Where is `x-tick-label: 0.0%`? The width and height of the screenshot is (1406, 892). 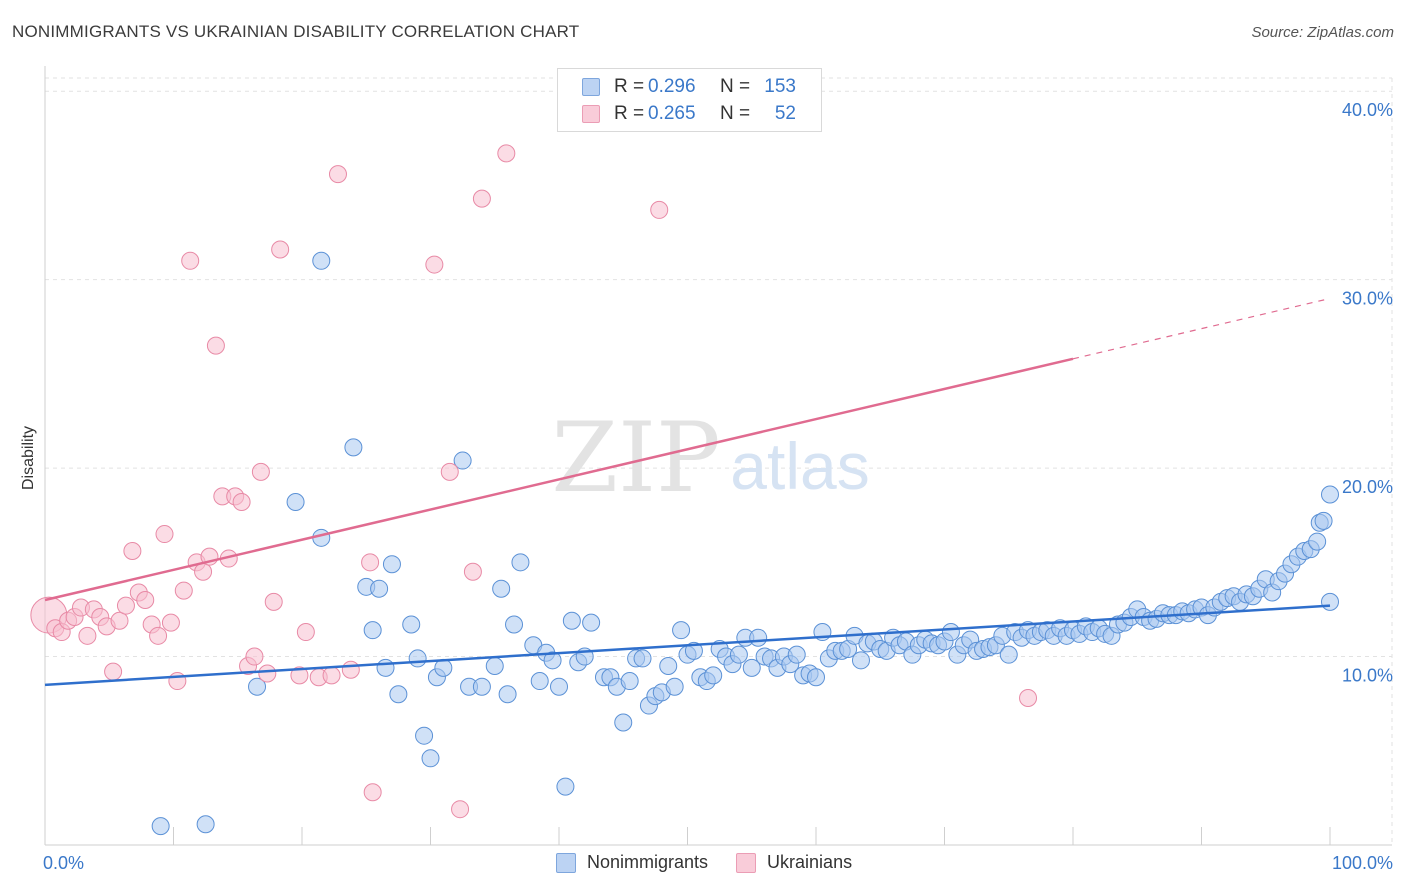 x-tick-label: 0.0% is located at coordinates (63, 863).